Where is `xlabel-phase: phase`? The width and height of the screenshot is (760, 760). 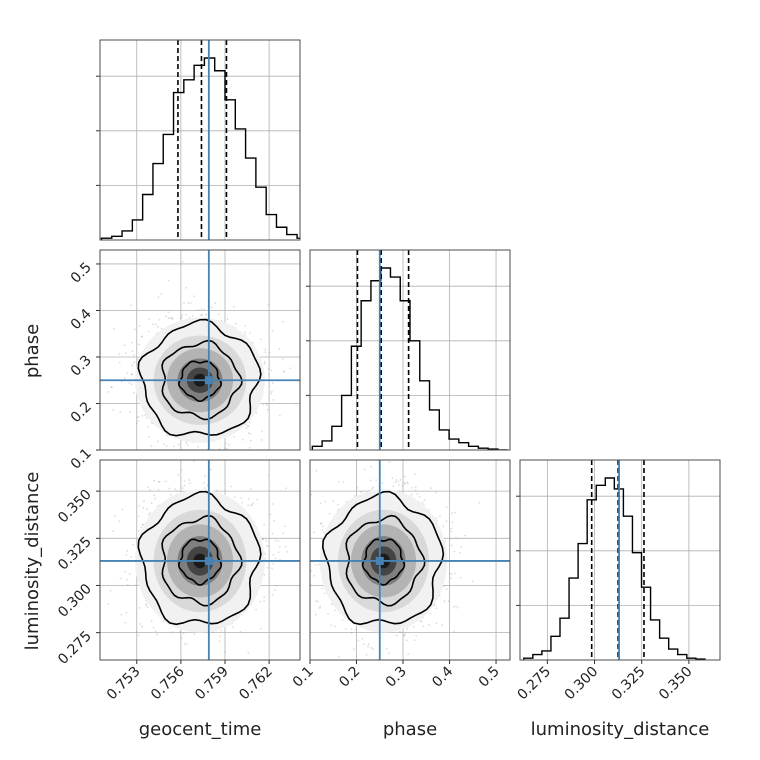
xlabel-phase: phase is located at coordinates (410, 729).